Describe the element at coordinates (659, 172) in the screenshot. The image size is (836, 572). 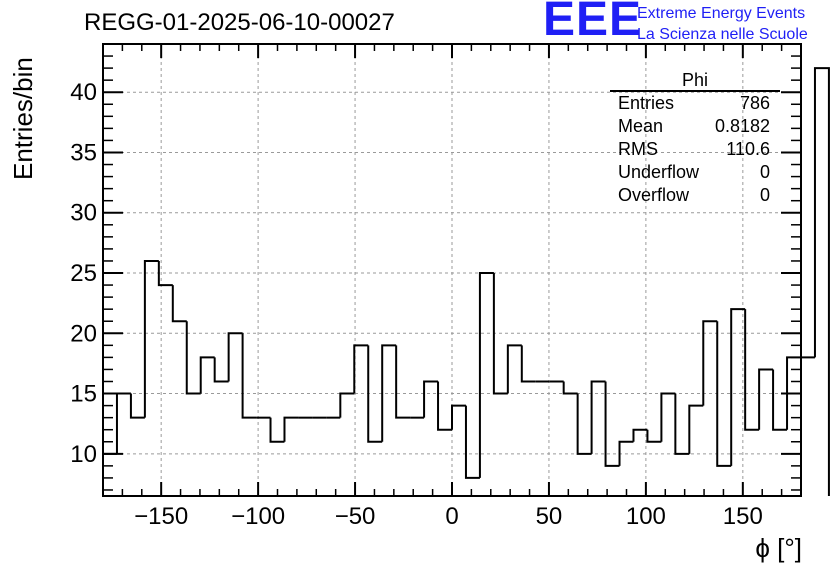
I see `stats-label: Underflow` at that location.